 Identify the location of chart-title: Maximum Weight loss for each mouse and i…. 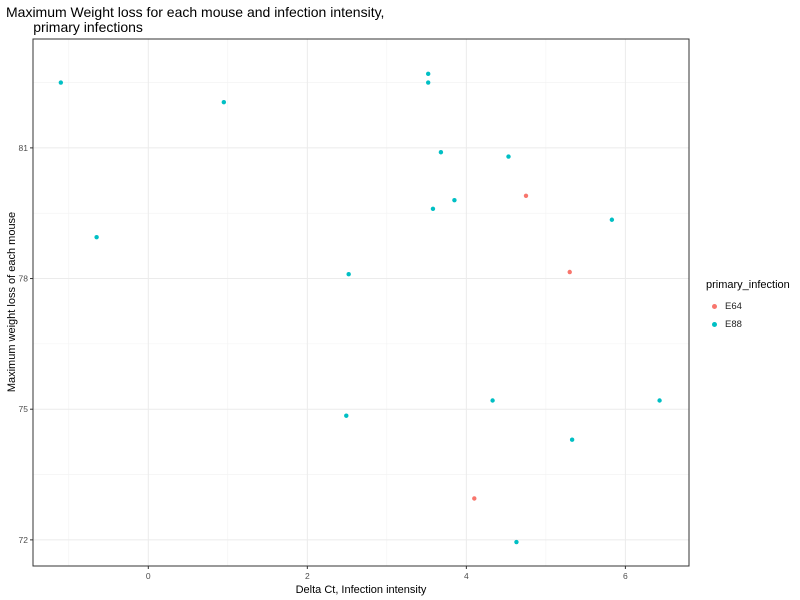
(195, 20).